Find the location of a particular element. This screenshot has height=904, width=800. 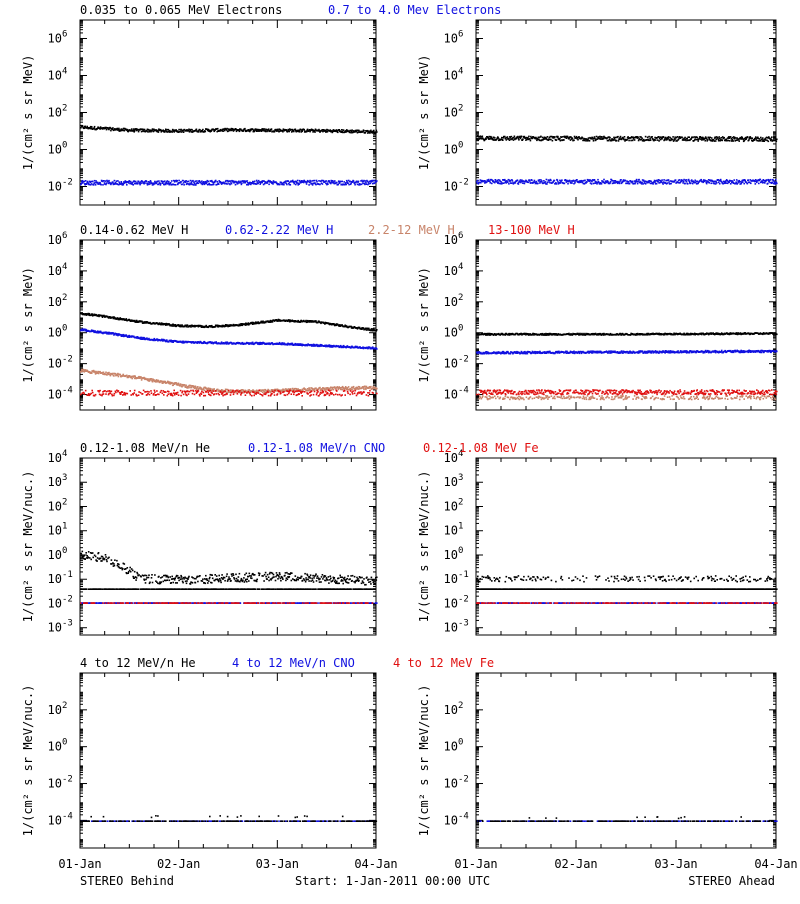

y-tick-exponent: 6 is located at coordinates (64, 236).